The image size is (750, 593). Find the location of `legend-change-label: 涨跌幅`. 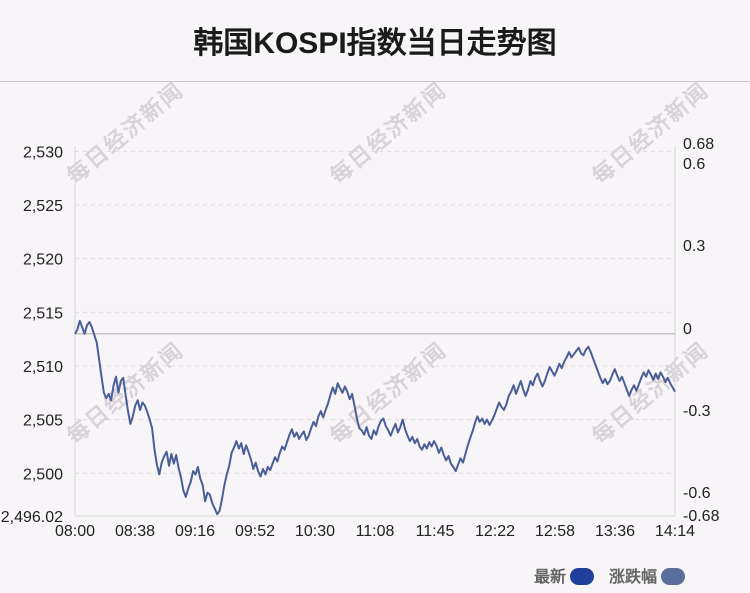

legend-change-label: 涨跌幅 is located at coordinates (633, 577).